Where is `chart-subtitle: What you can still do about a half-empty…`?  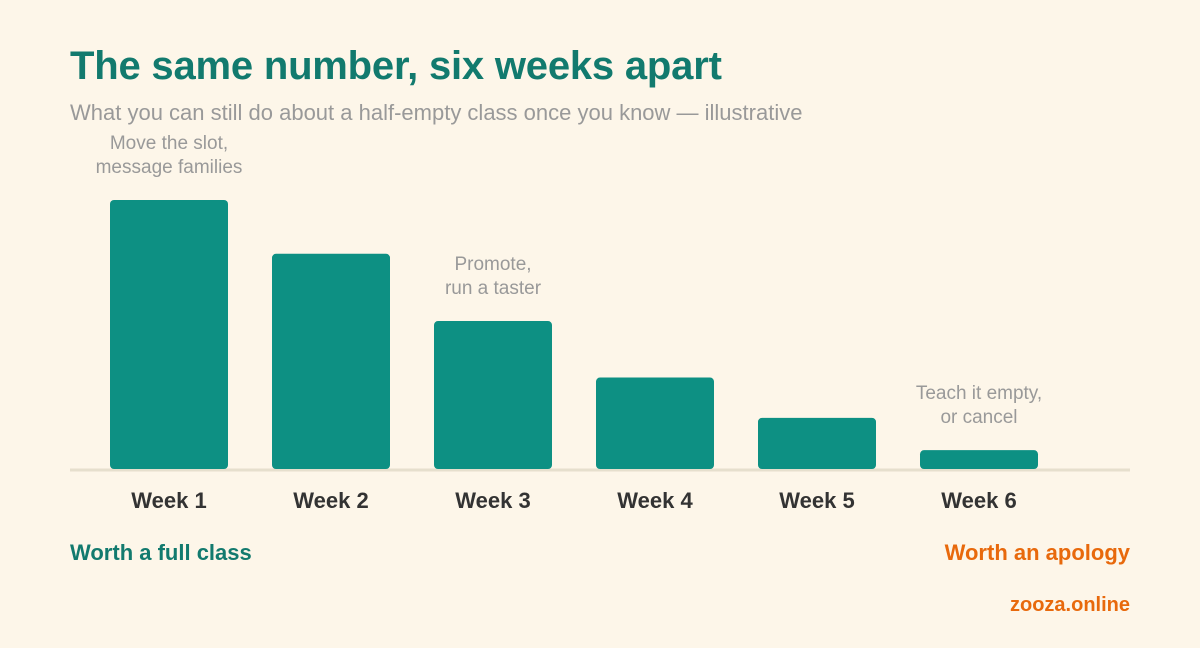 chart-subtitle: What you can still do about a half-empty… is located at coordinates (436, 112).